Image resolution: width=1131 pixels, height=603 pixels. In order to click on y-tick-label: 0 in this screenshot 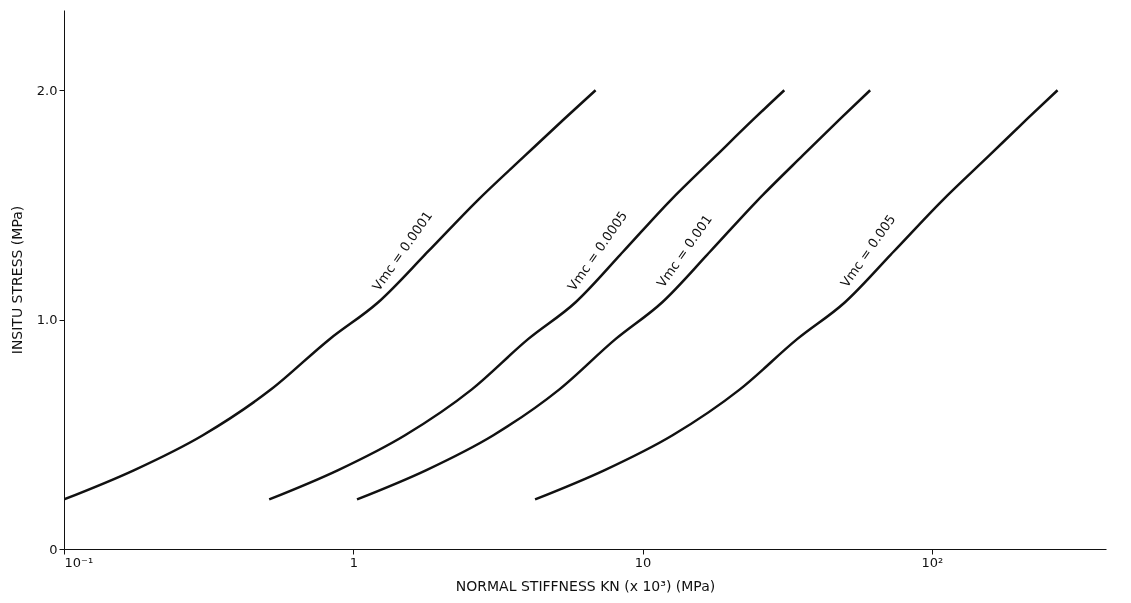, I will do `click(53, 549)`.